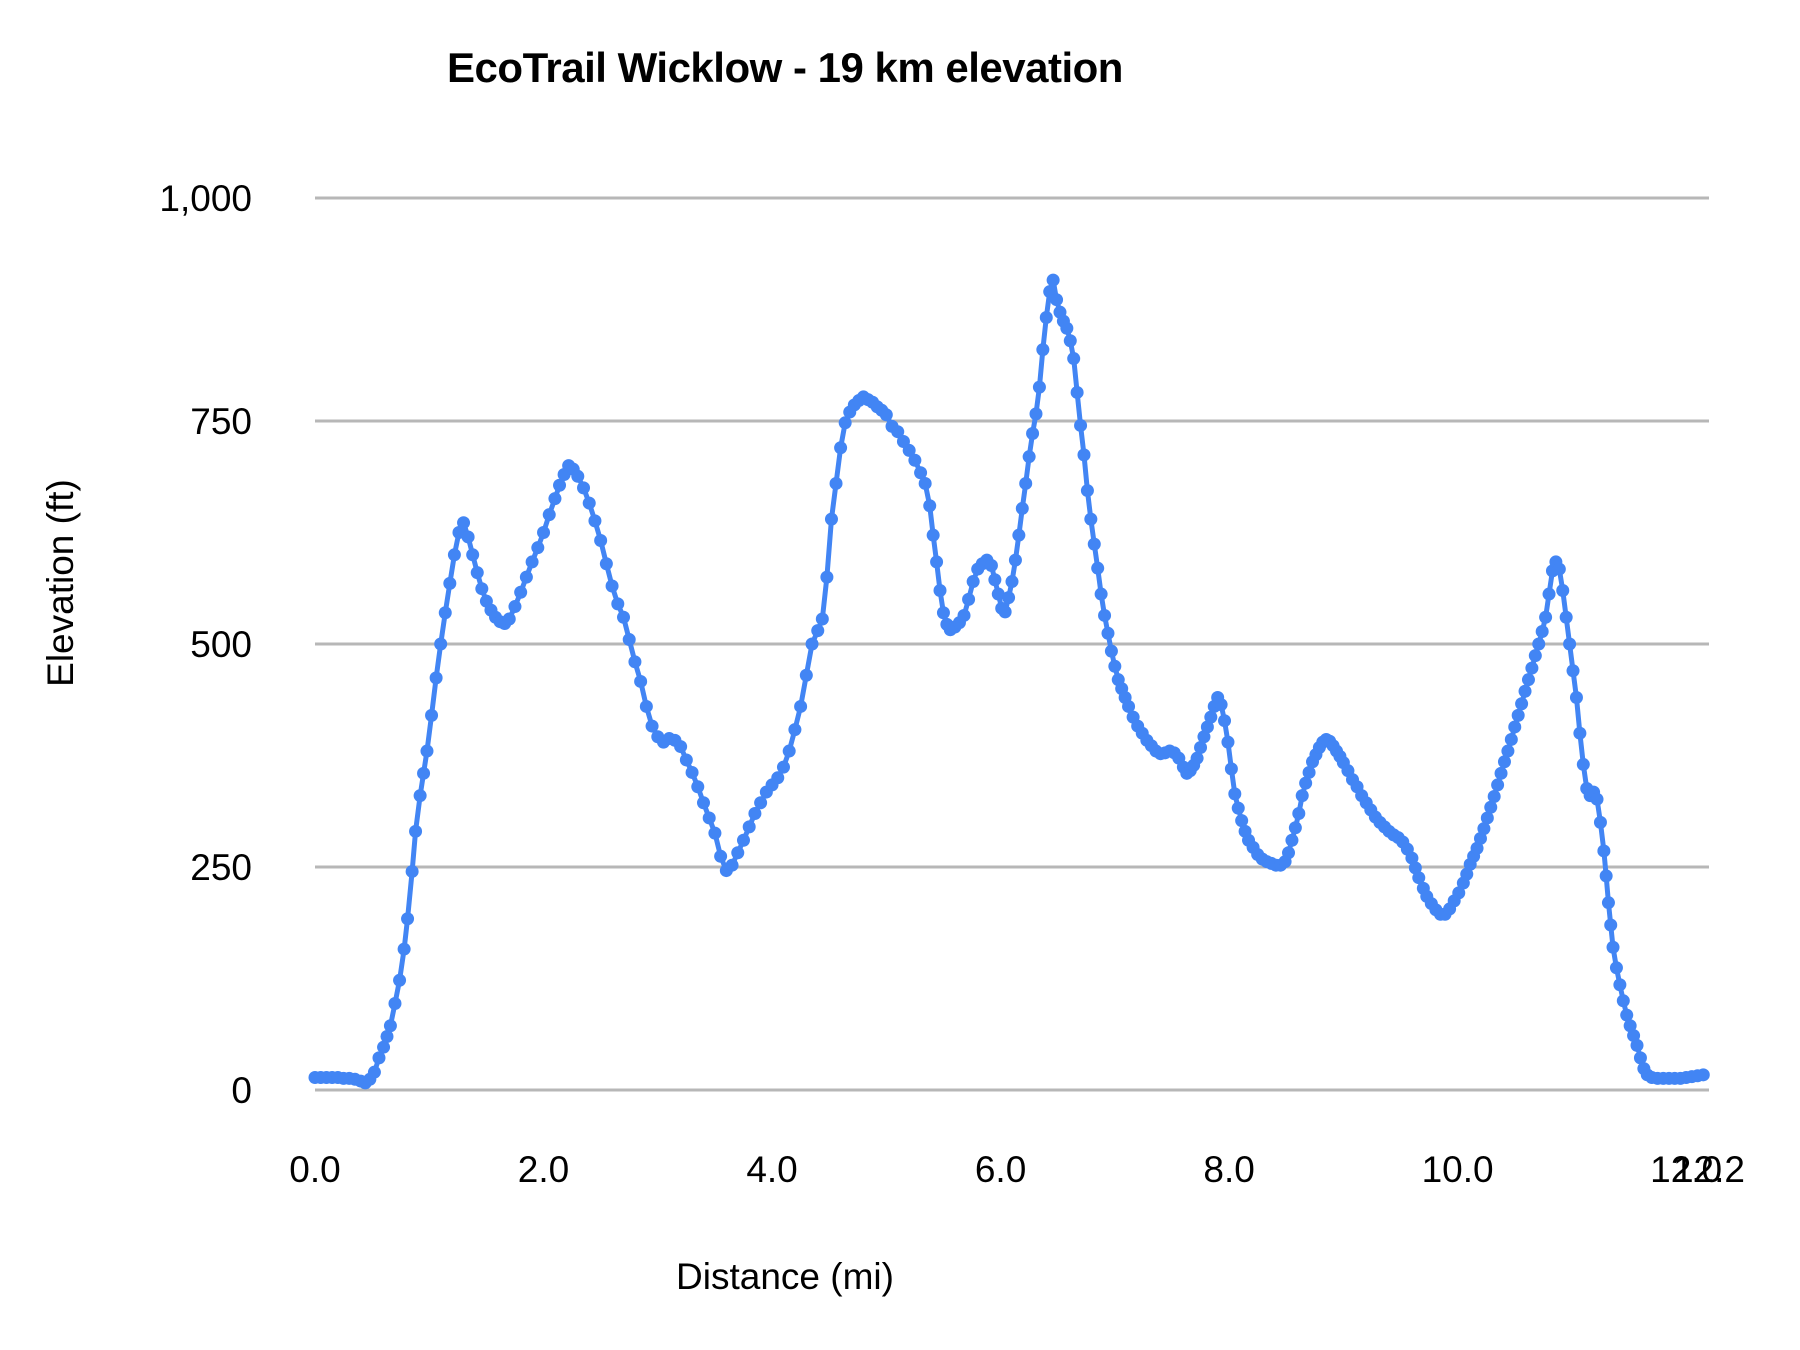 This screenshot has width=1800, height=1350. What do you see at coordinates (205, 198) in the screenshot?
I see `y-tick-label-1000: 1,000` at bounding box center [205, 198].